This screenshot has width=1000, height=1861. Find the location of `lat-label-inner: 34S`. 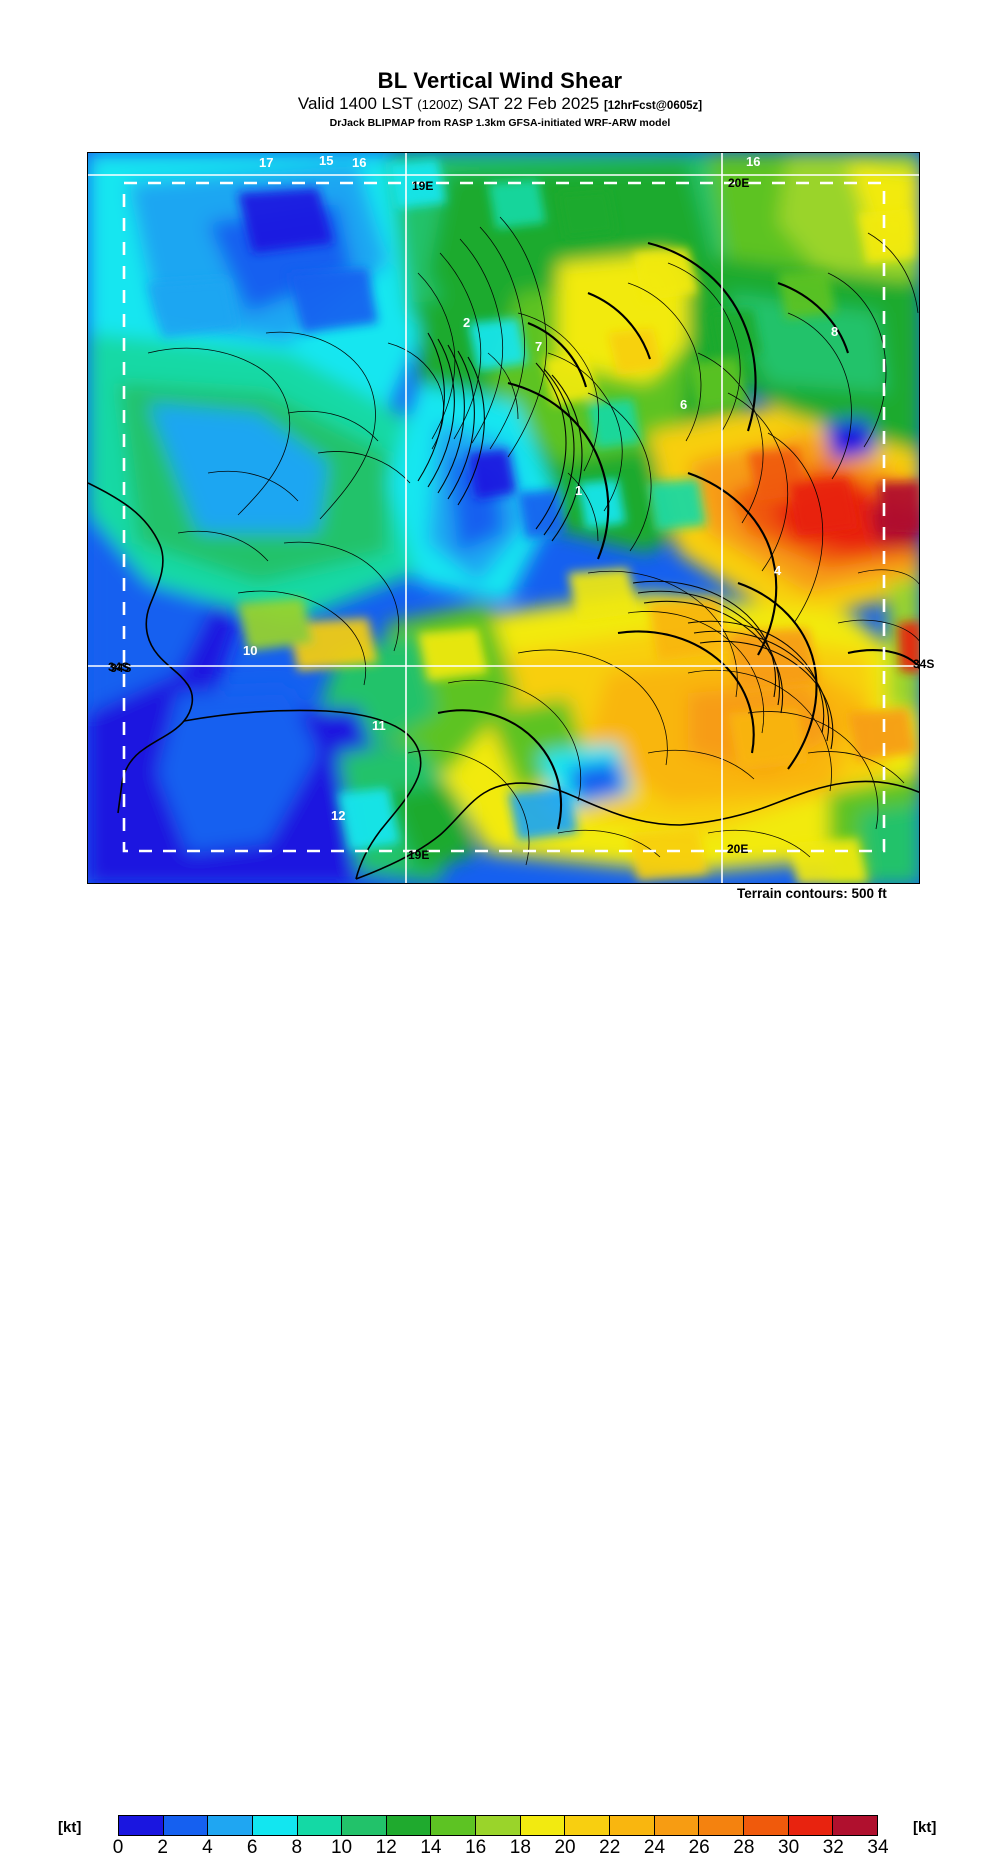

lat-label-inner: 34S is located at coordinates (118, 667).